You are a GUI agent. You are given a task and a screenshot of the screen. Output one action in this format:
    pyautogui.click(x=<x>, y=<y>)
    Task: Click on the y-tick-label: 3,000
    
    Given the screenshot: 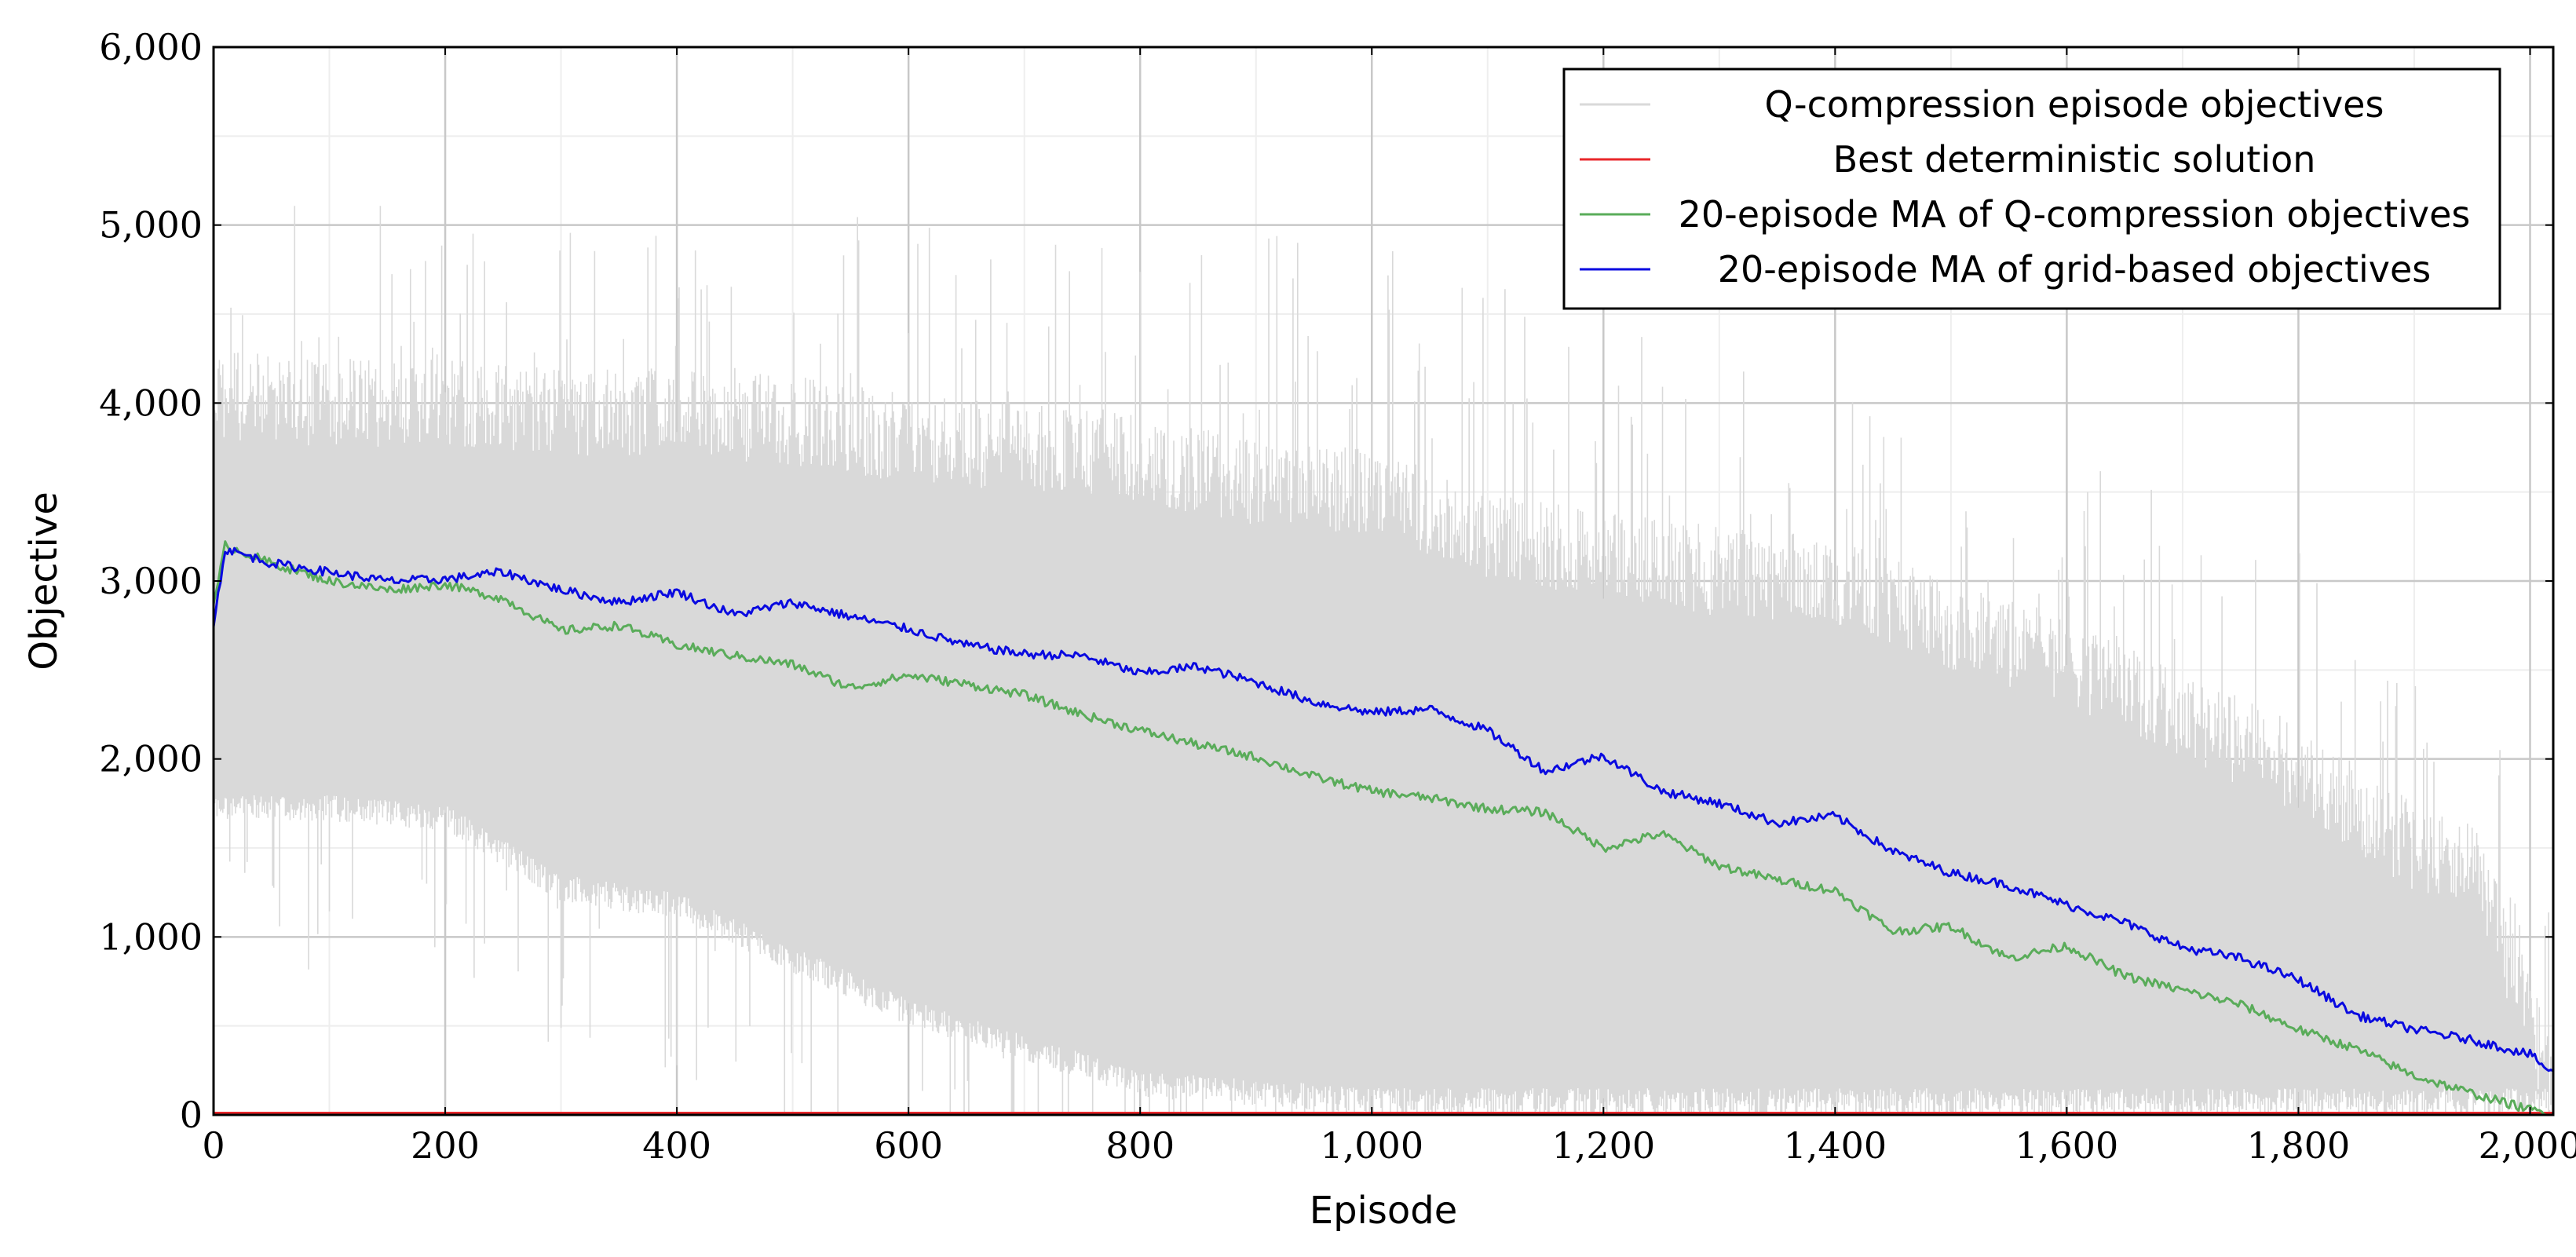 What is the action you would take?
    pyautogui.click(x=151, y=581)
    